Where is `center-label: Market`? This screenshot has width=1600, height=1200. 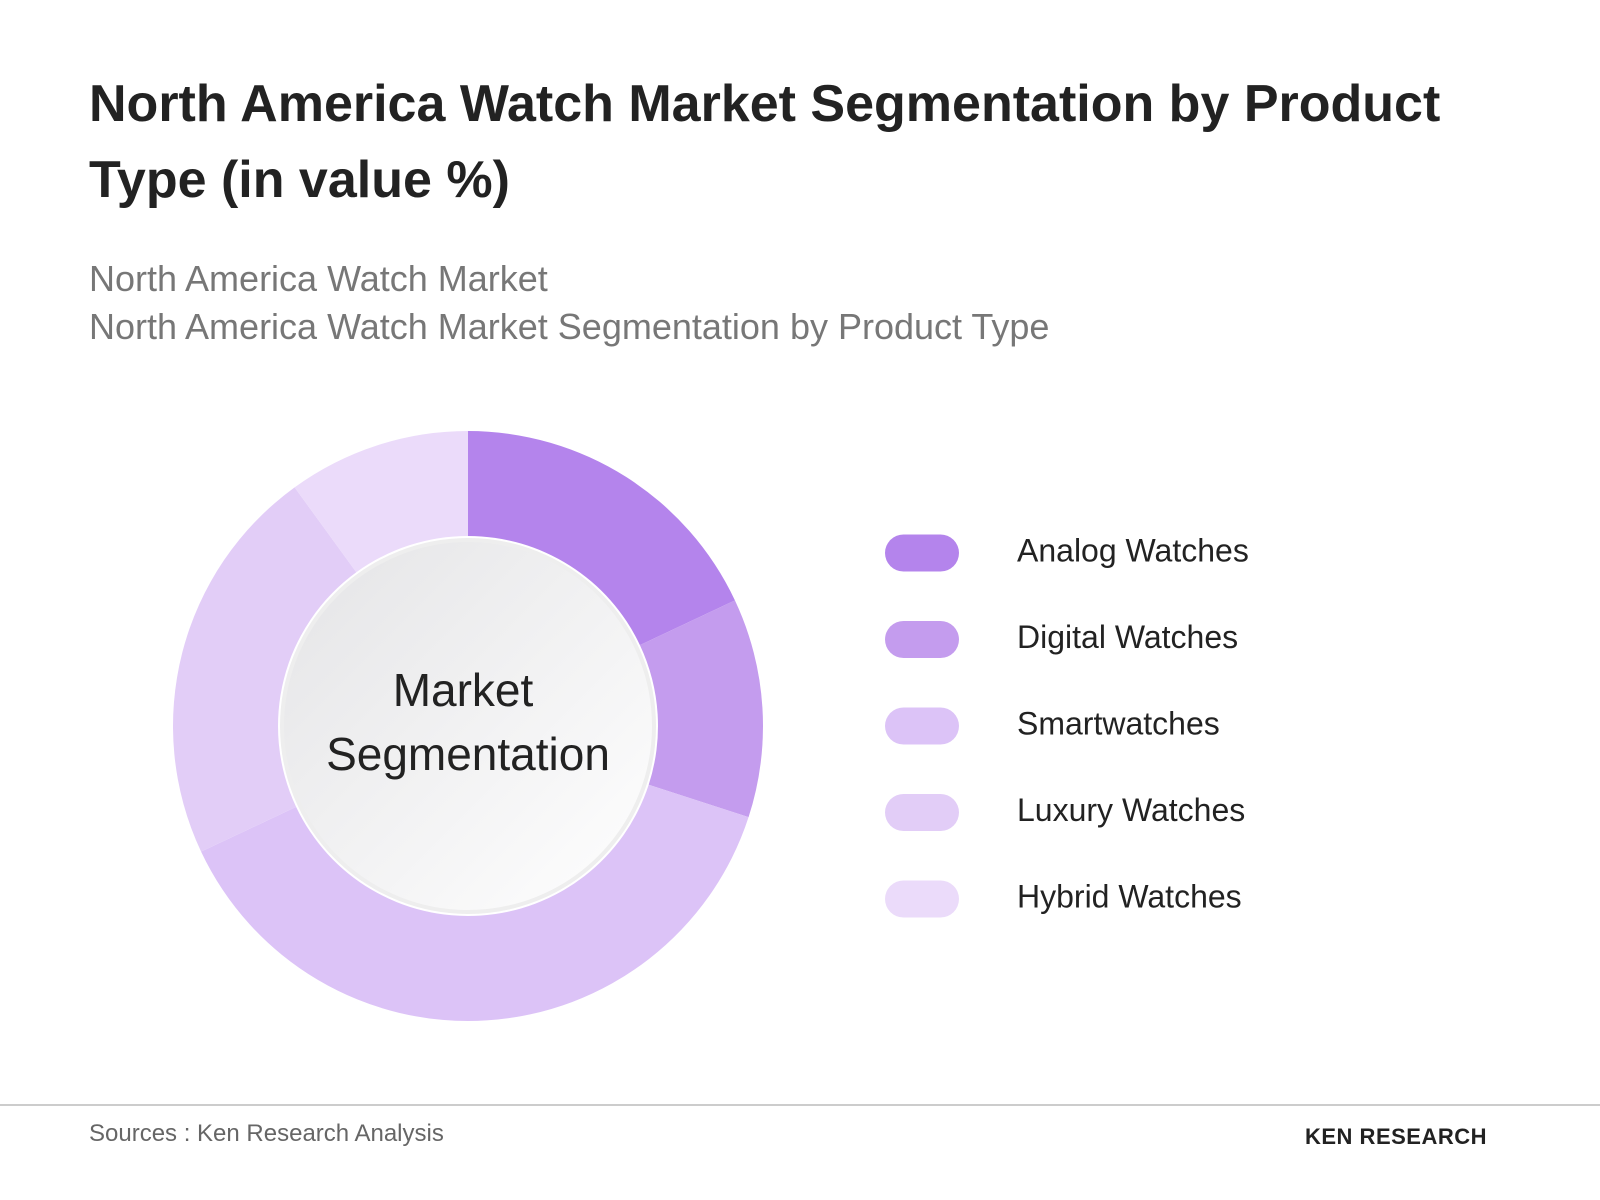 center-label: Market is located at coordinates (463, 690).